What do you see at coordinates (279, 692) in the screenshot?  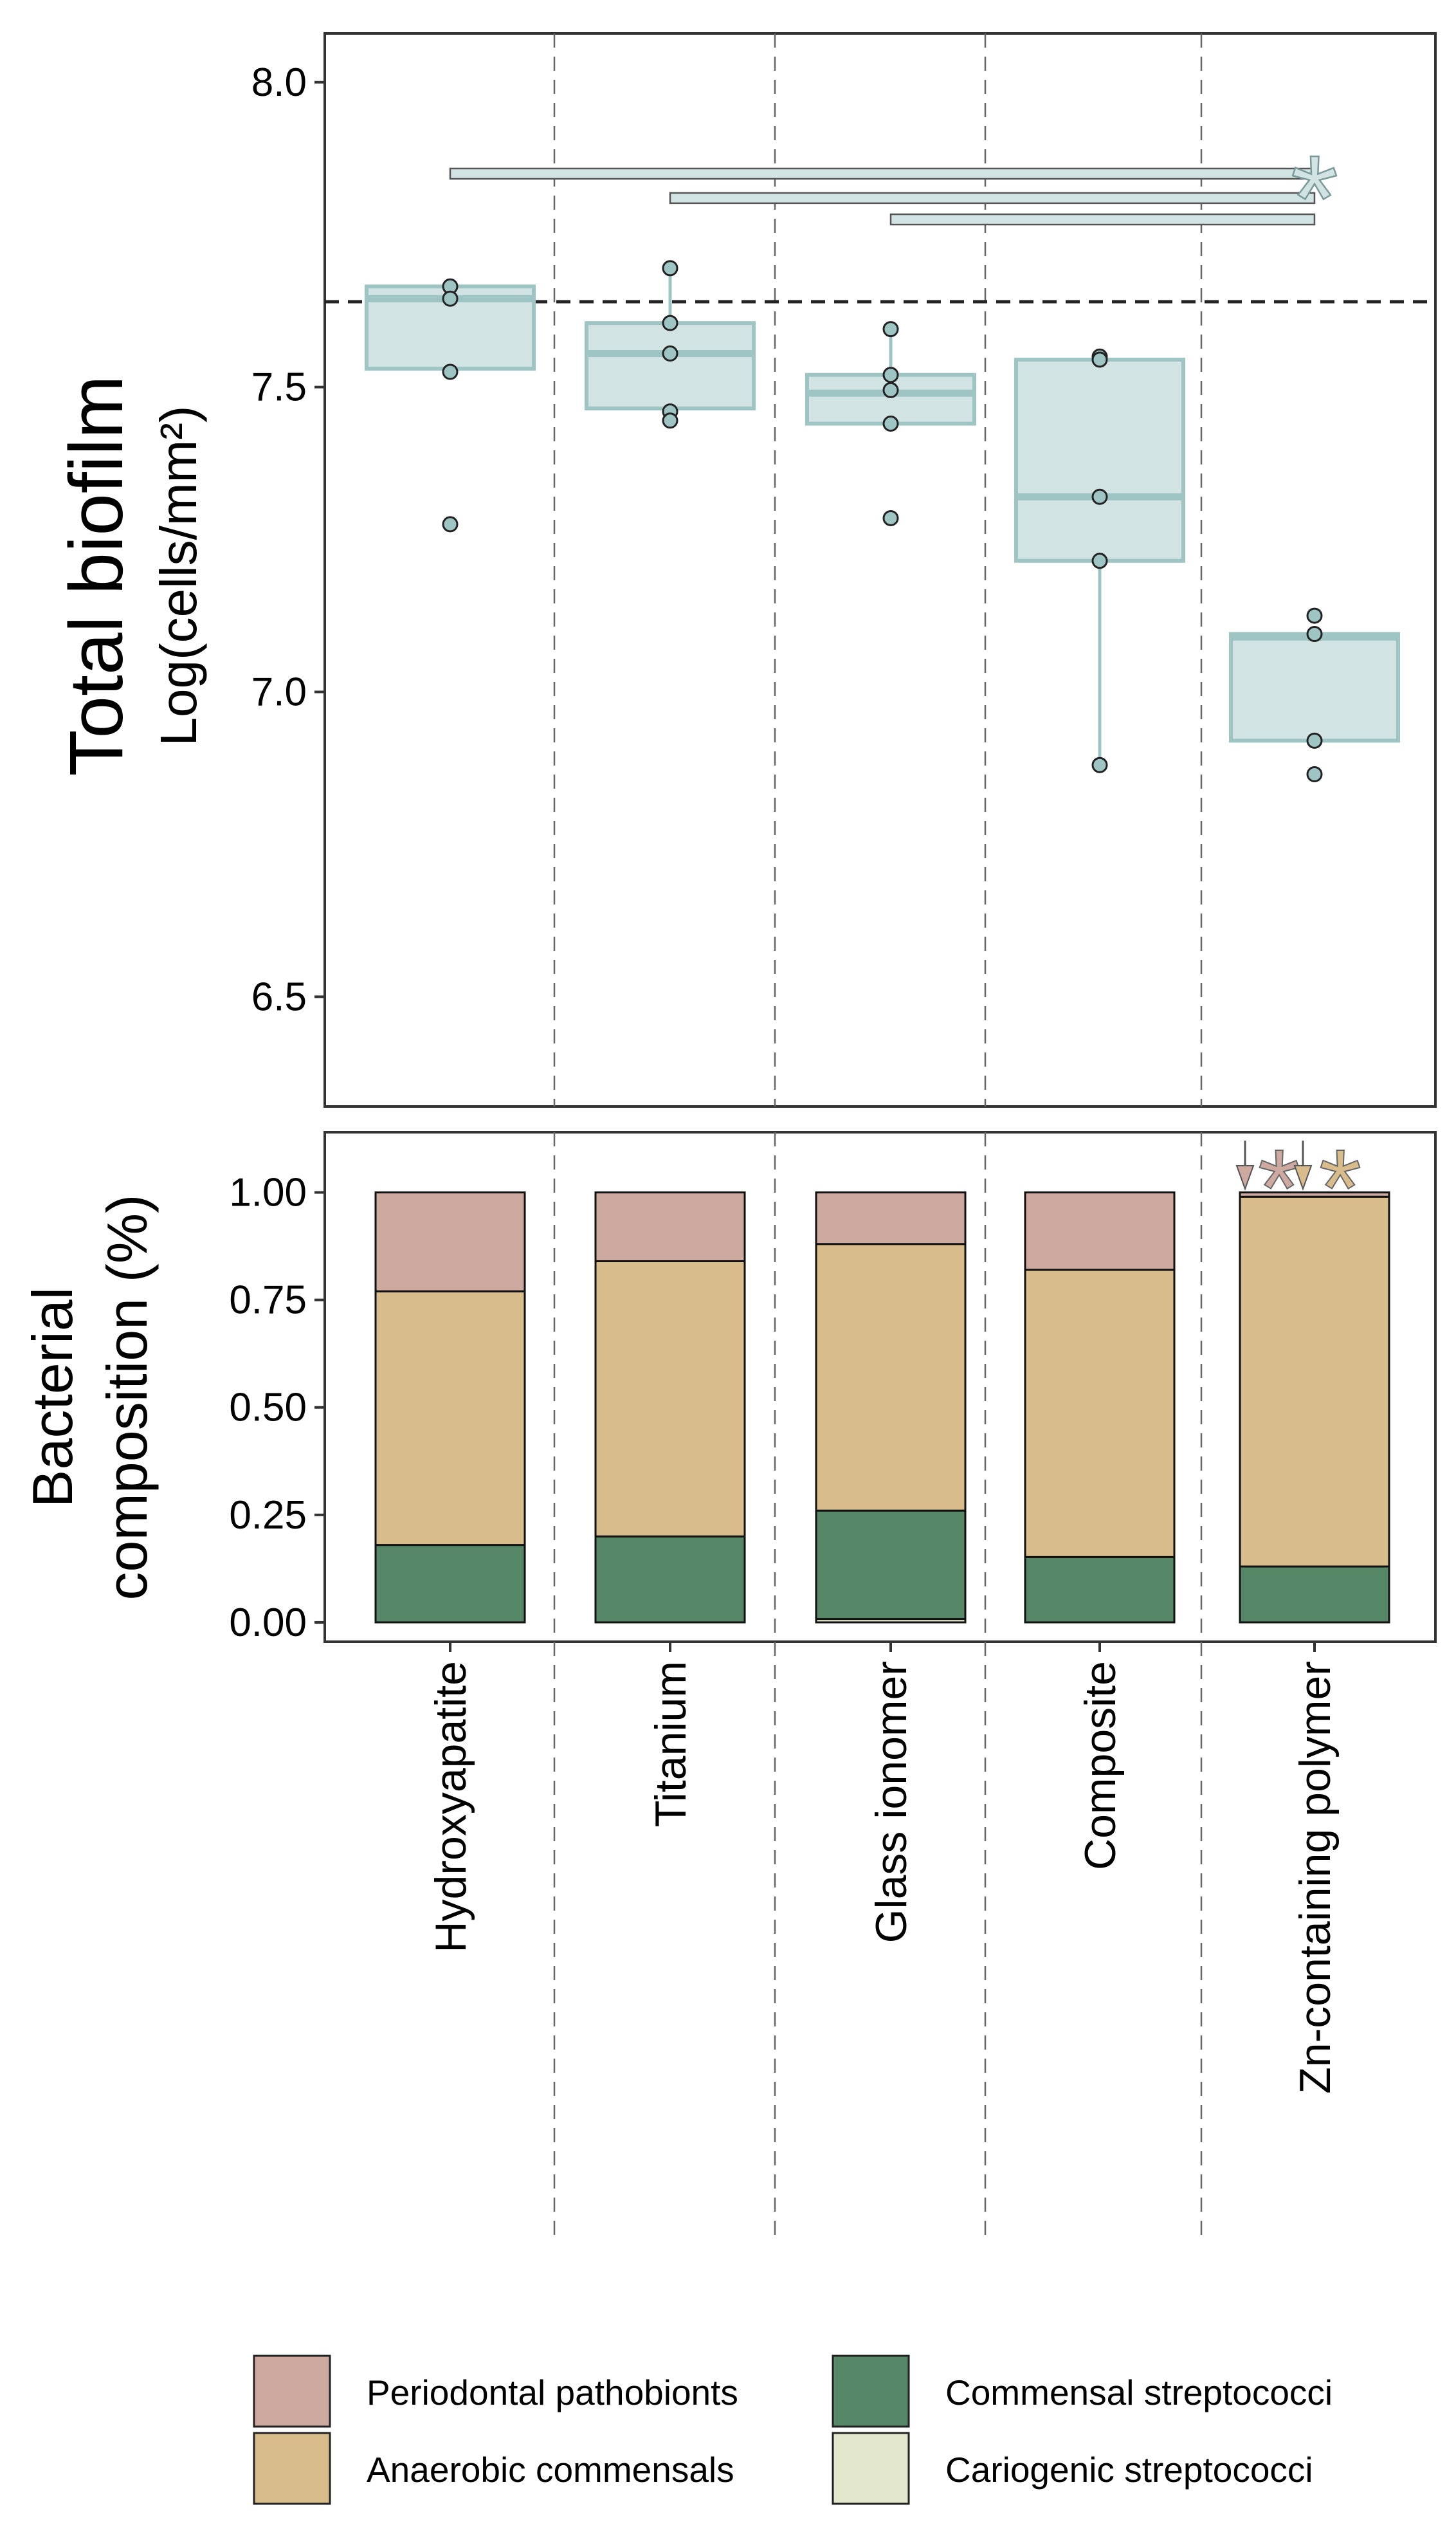 I see `top-y-tick-label: 7.0` at bounding box center [279, 692].